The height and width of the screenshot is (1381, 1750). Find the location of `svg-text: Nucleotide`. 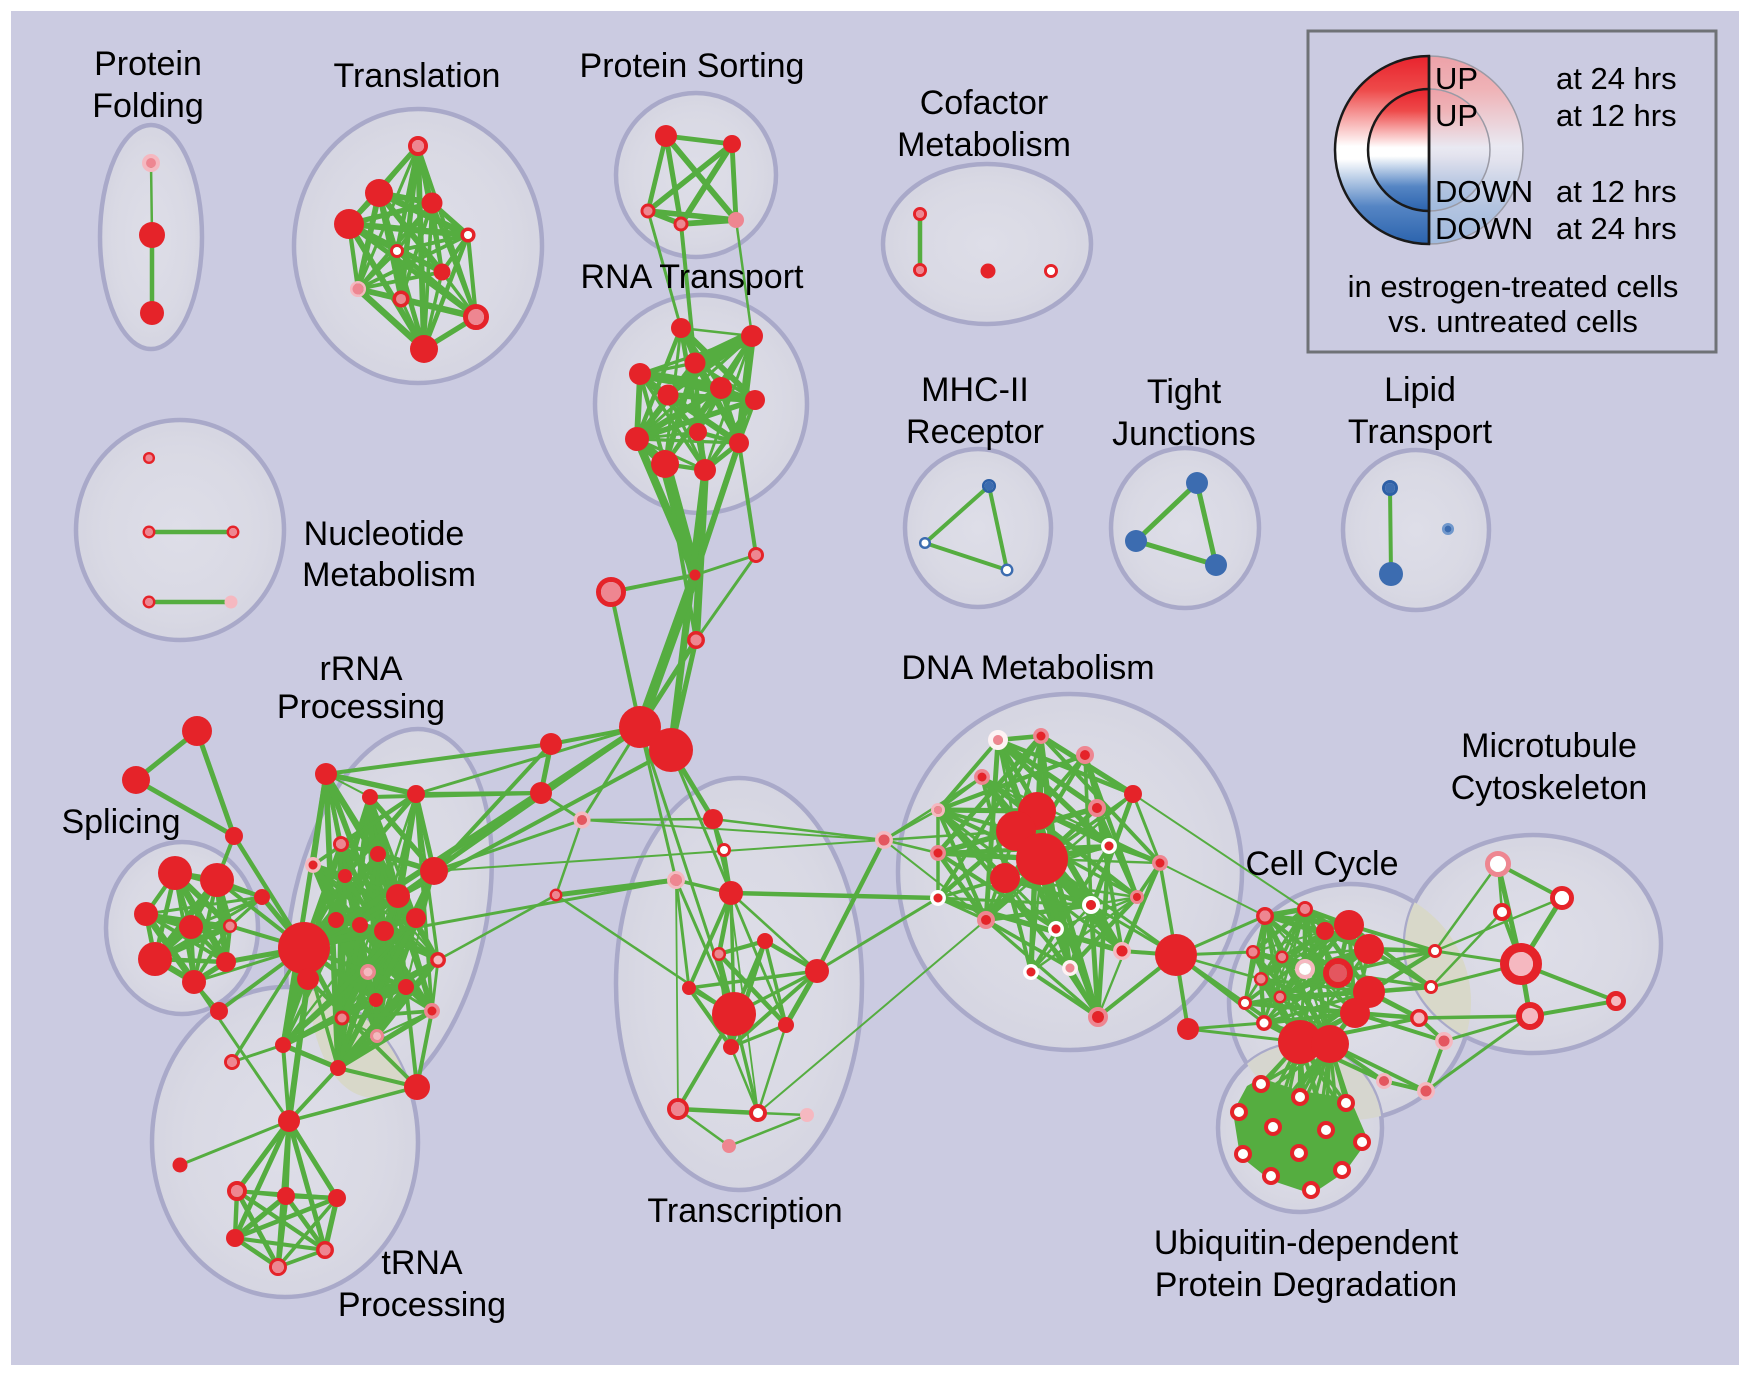

svg-text: Nucleotide is located at coordinates (384, 534).